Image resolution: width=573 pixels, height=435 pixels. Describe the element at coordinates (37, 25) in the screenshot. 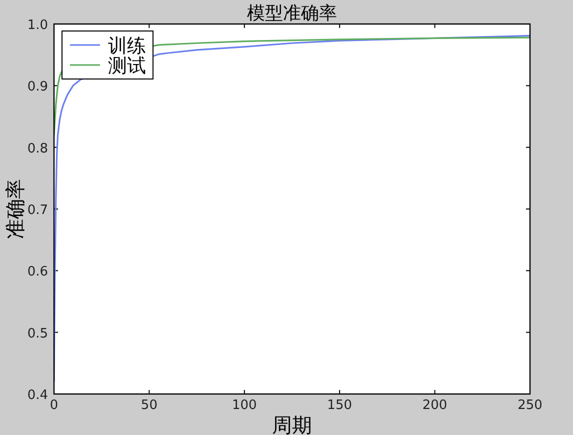

I see `y-tick-label: 1.0` at that location.